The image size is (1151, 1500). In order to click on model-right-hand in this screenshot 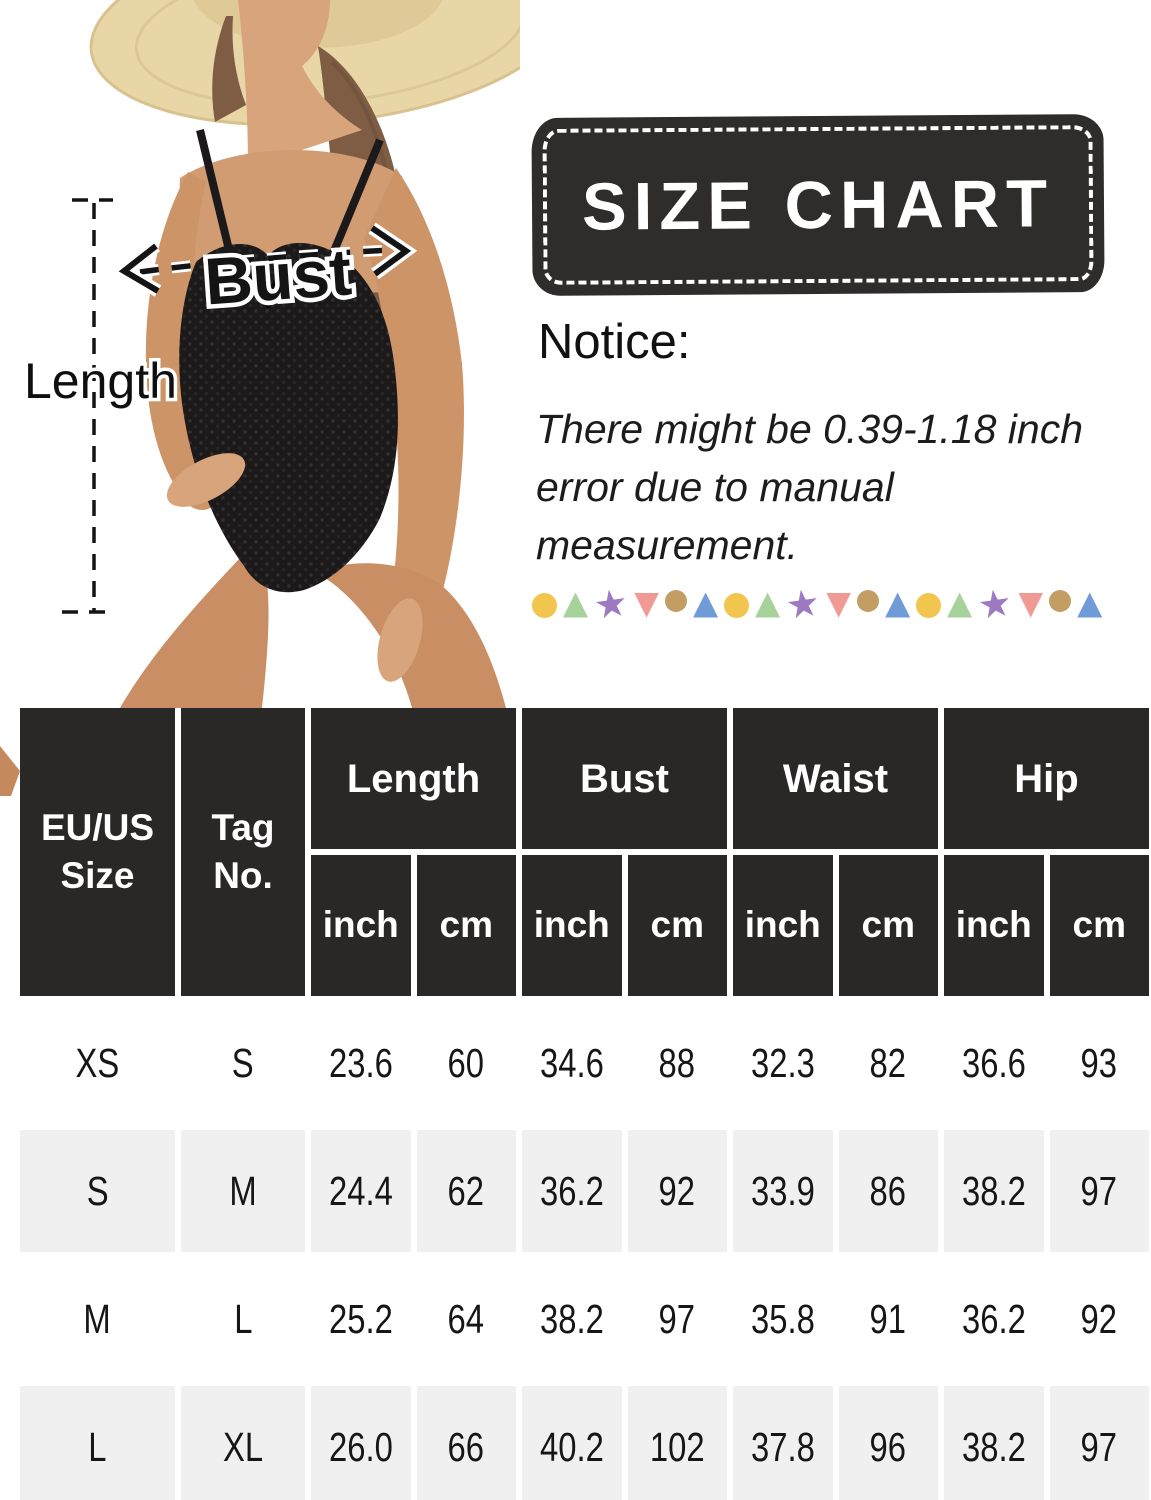, I will do `click(400, 640)`.